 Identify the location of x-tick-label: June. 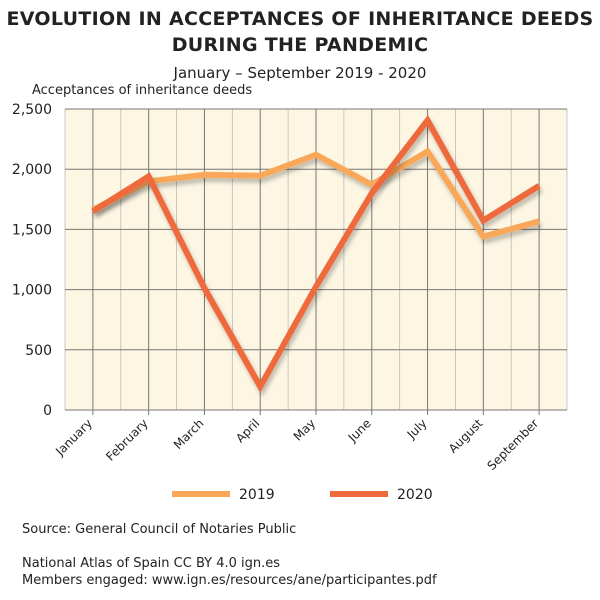
(359, 430).